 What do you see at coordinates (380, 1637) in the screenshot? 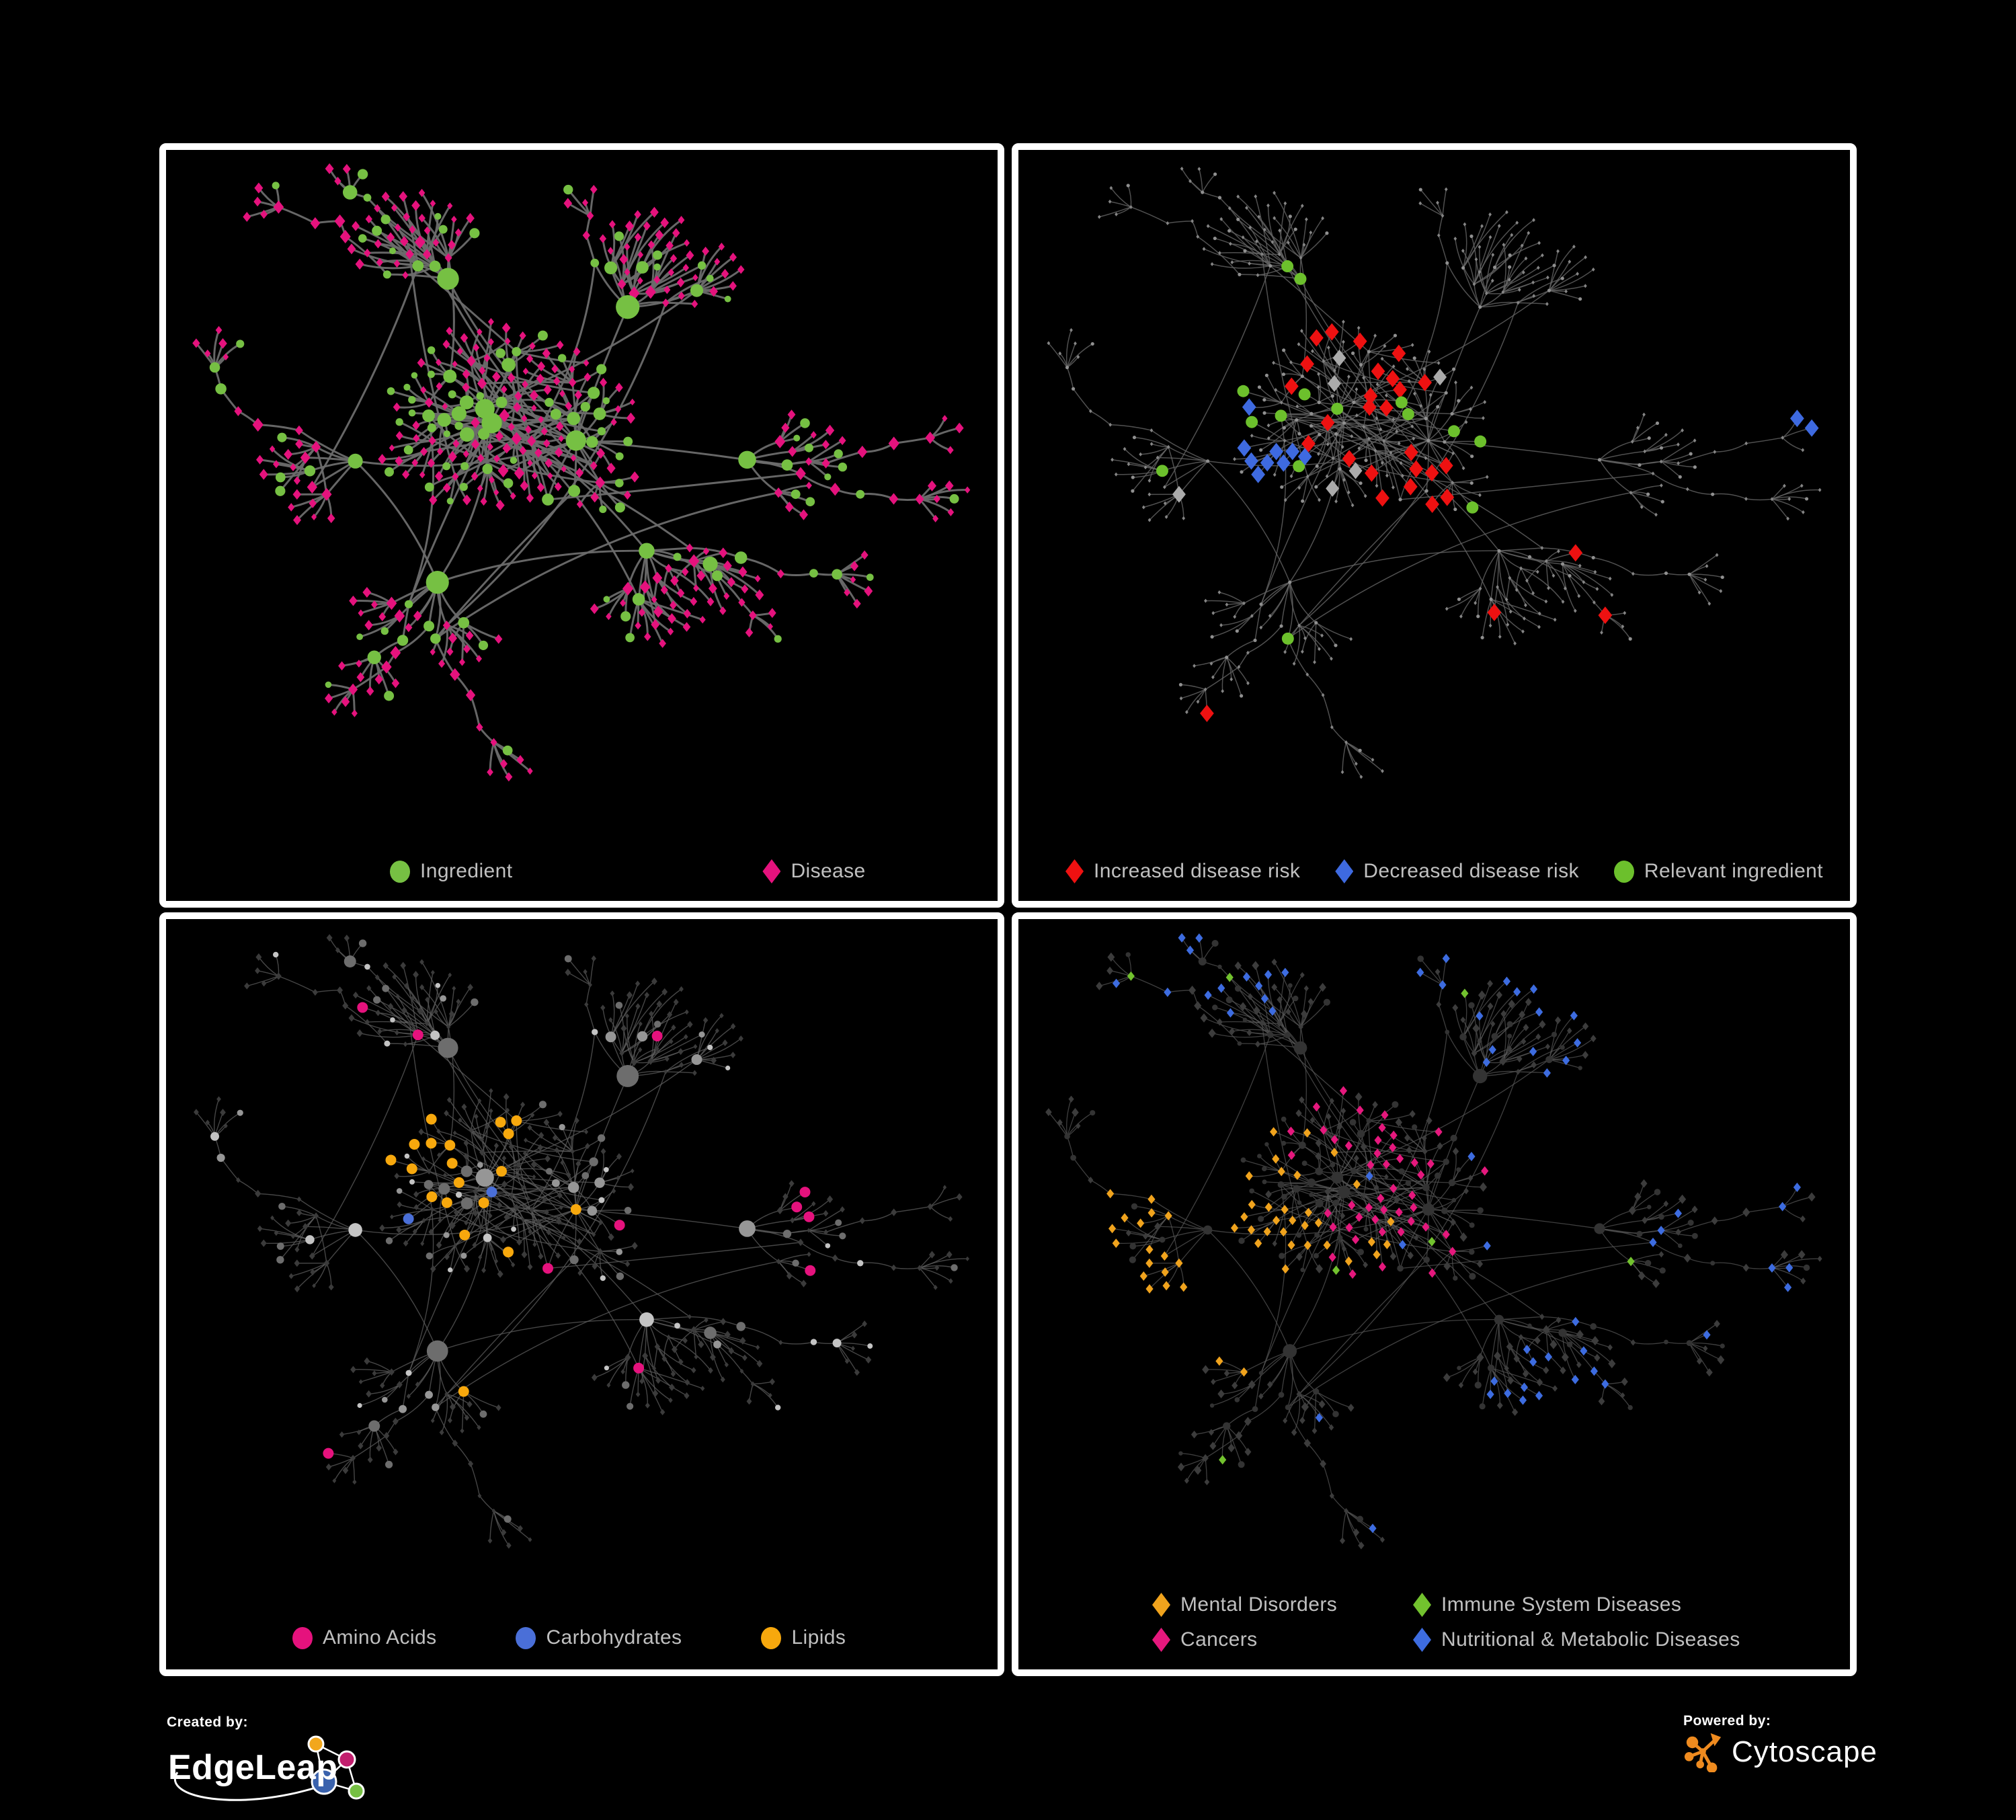
I see `legend-label: Amino Acids` at bounding box center [380, 1637].